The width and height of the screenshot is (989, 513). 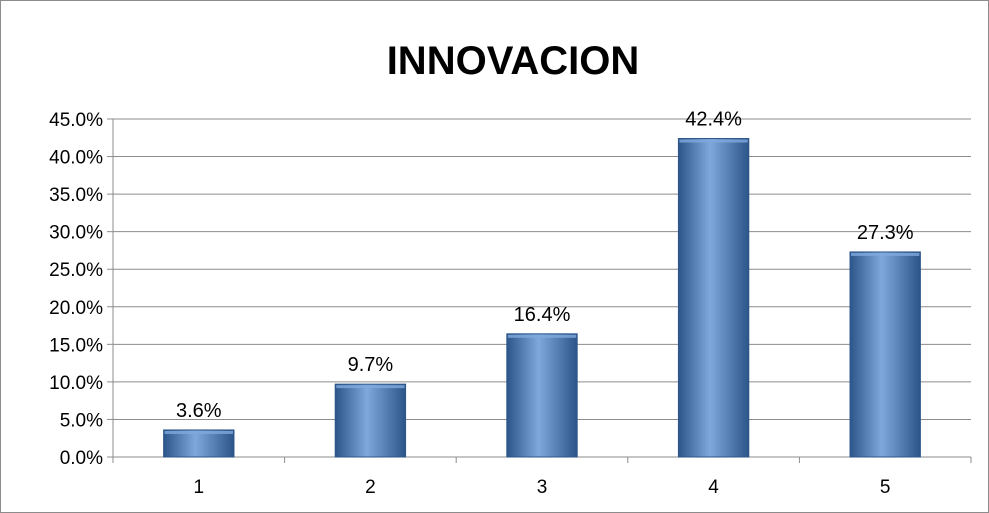 I want to click on x-tick-label: 4, so click(x=713, y=487).